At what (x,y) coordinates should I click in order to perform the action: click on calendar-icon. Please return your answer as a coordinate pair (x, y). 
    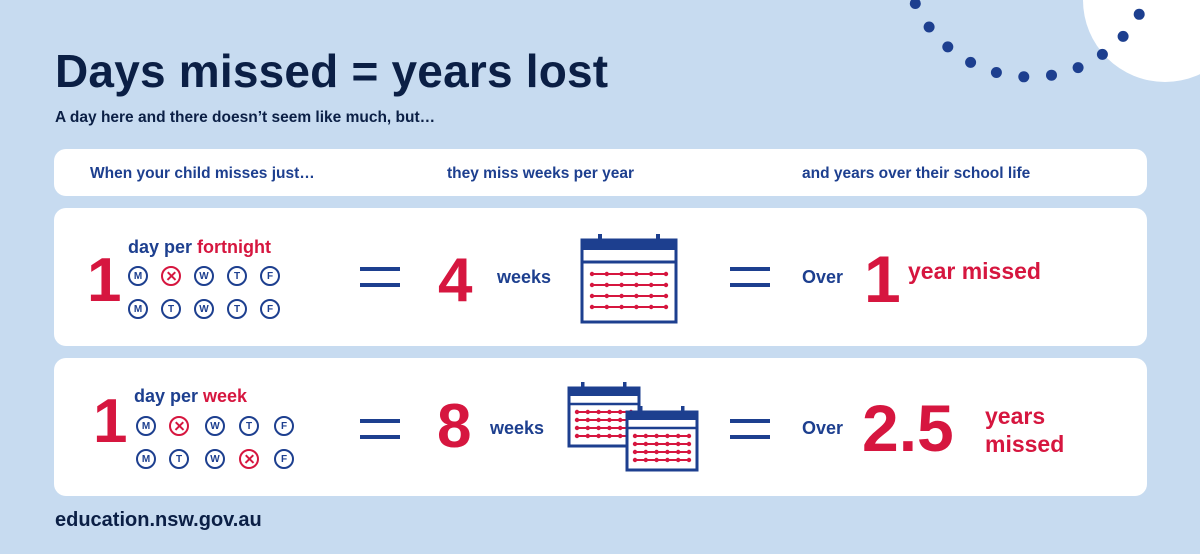
    Looking at the image, I should click on (629, 279).